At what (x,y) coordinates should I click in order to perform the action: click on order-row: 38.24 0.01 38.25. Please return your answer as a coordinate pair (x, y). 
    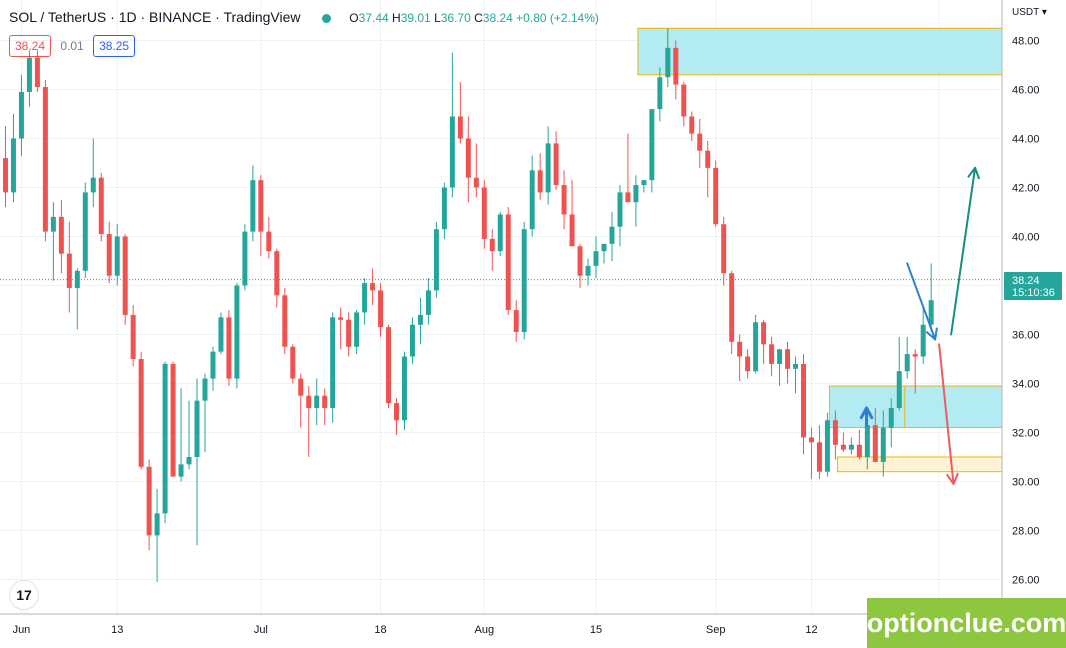
    Looking at the image, I should click on (72, 46).